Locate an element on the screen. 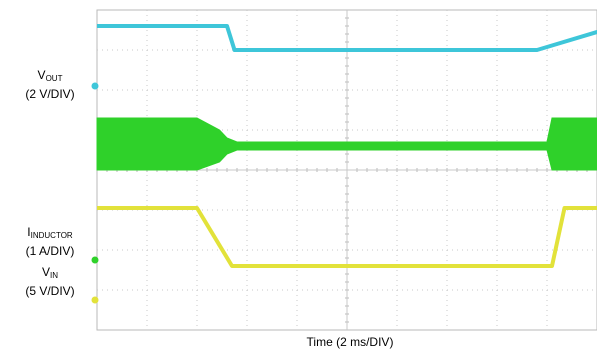 This screenshot has width=597, height=352. inductor-current-scale-label: (1 A/DIV) is located at coordinates (50, 251).